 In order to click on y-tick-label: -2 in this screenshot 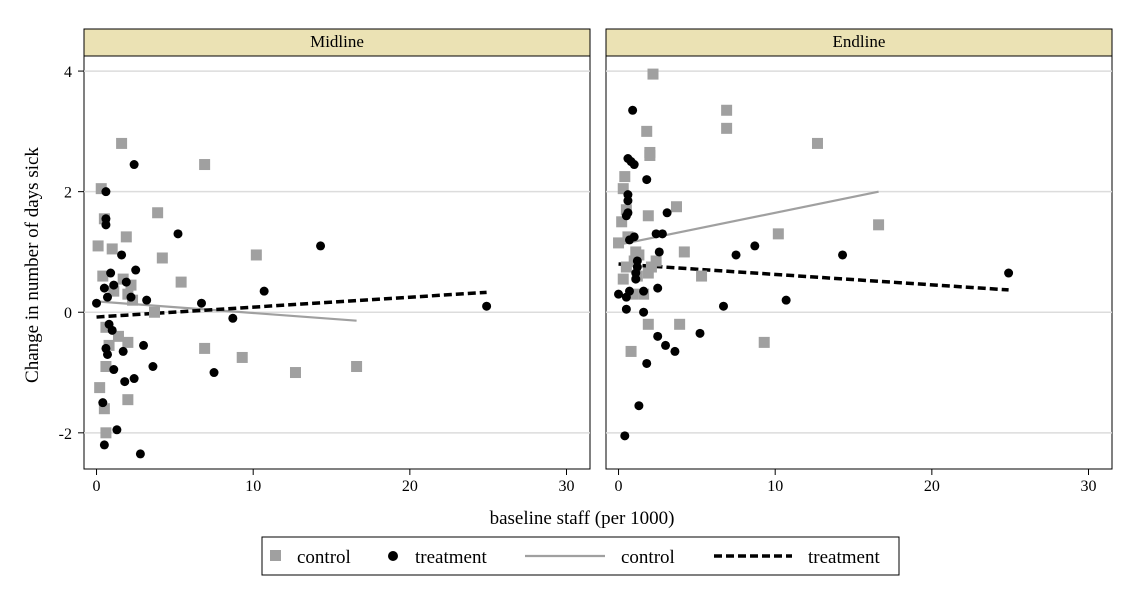, I will do `click(65, 434)`.